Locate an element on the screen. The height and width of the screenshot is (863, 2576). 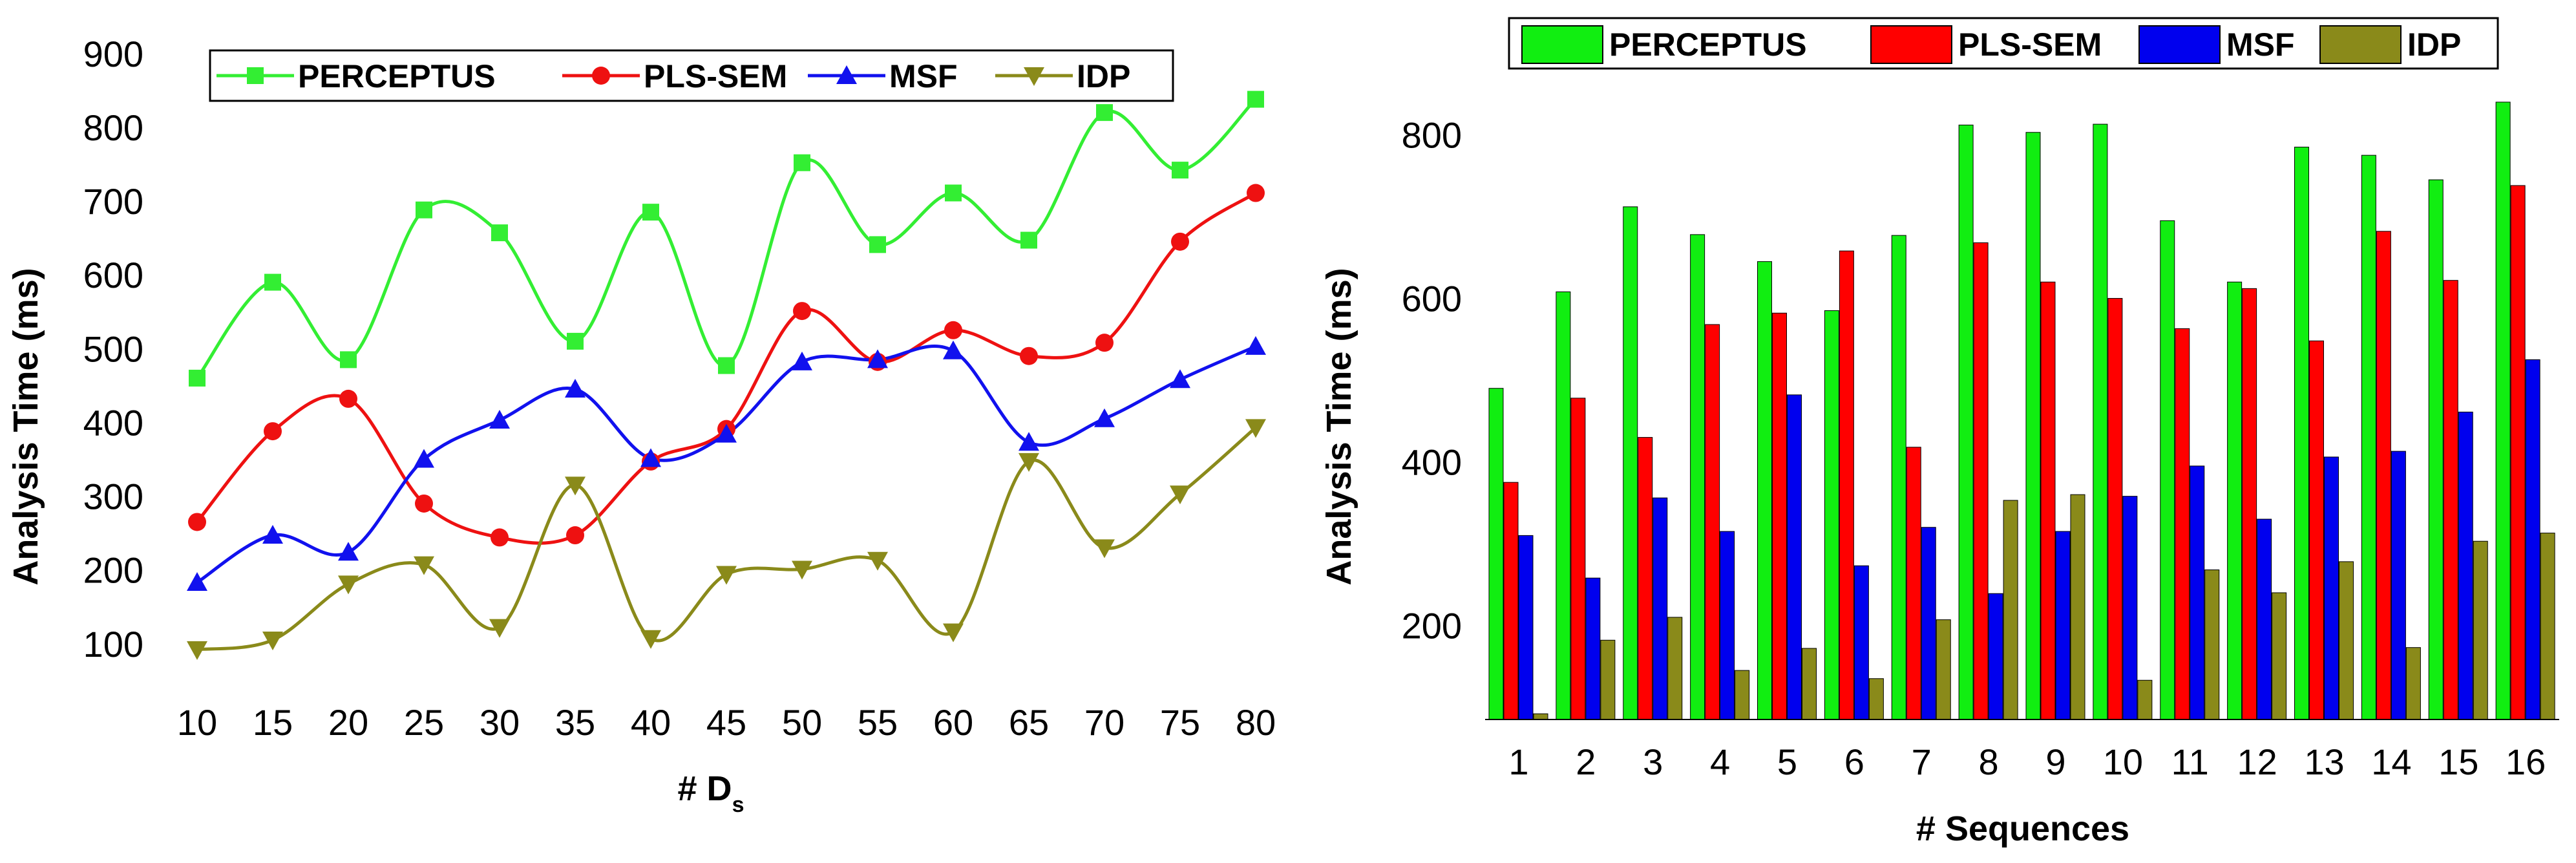
x-axis-ticks: 1 2 3 4 5 6 7 8 9 10 11 12 13 14 15 16 is located at coordinates (2027, 761).